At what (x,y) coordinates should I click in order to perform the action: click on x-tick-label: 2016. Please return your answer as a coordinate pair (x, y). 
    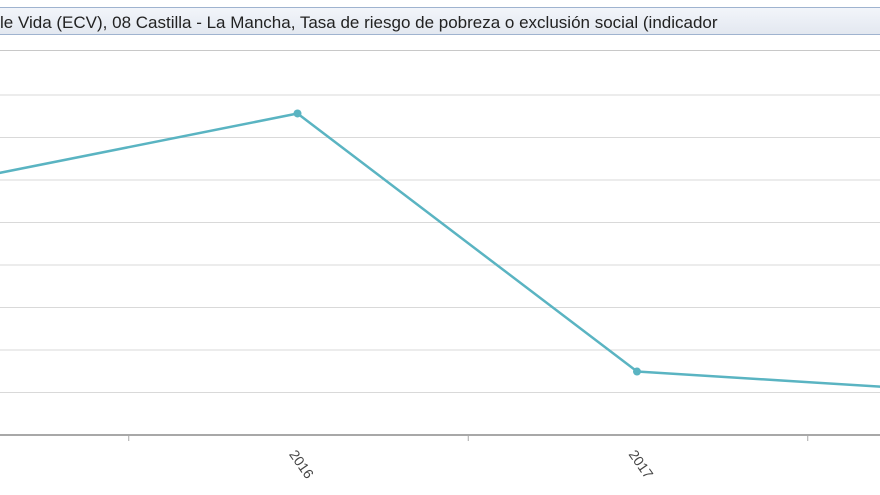
    Looking at the image, I should click on (301, 464).